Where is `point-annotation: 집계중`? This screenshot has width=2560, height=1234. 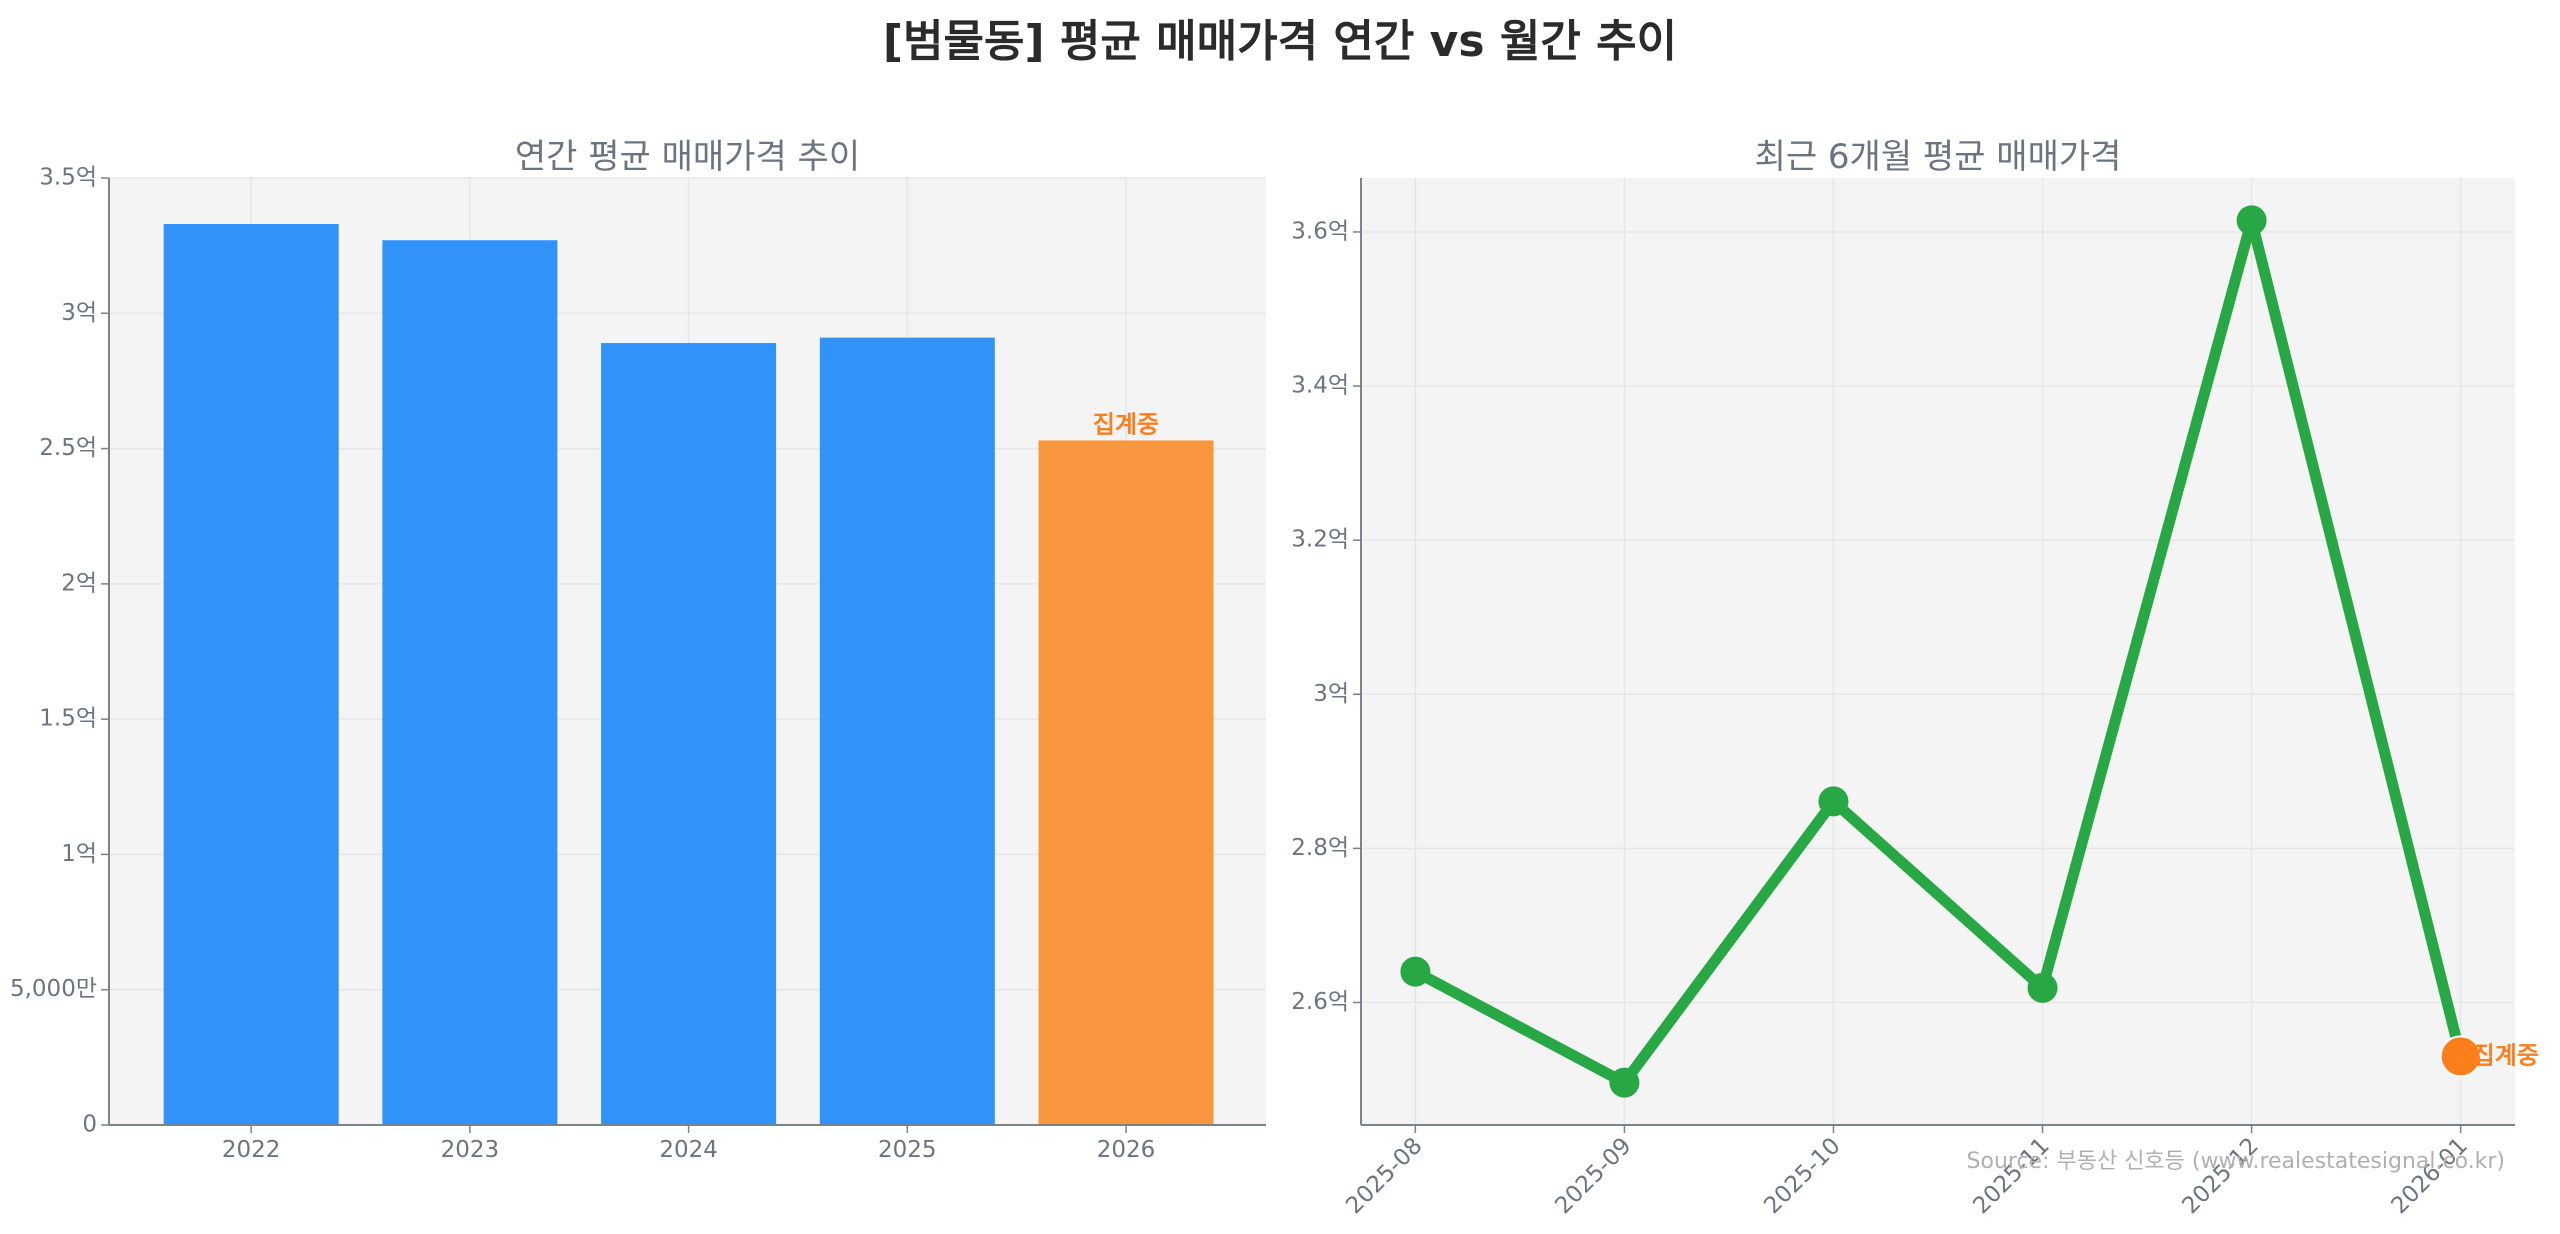
point-annotation: 집계중 is located at coordinates (2506, 1055).